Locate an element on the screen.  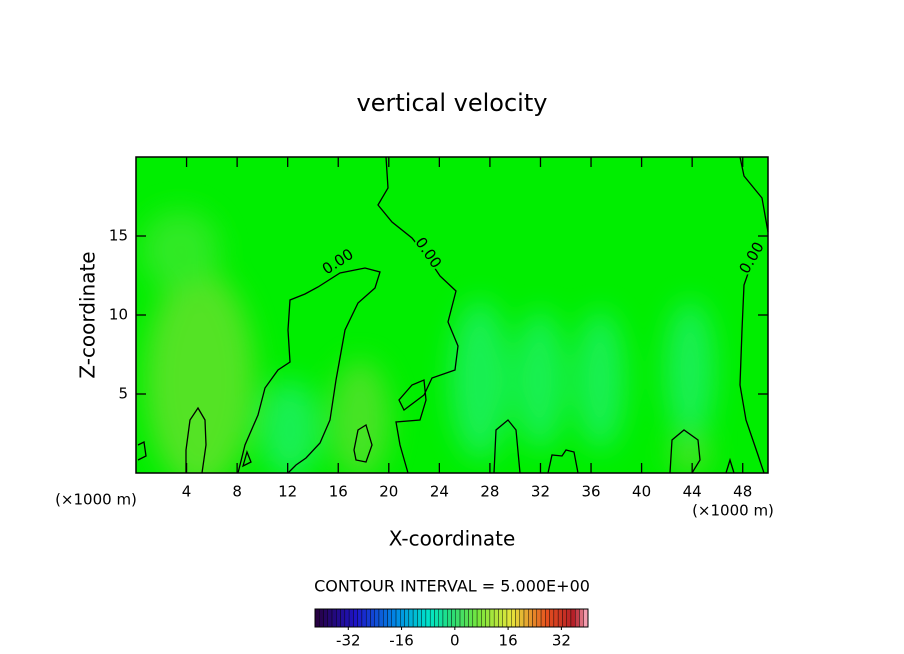
y-tick-label: 15 is located at coordinates (118, 236).